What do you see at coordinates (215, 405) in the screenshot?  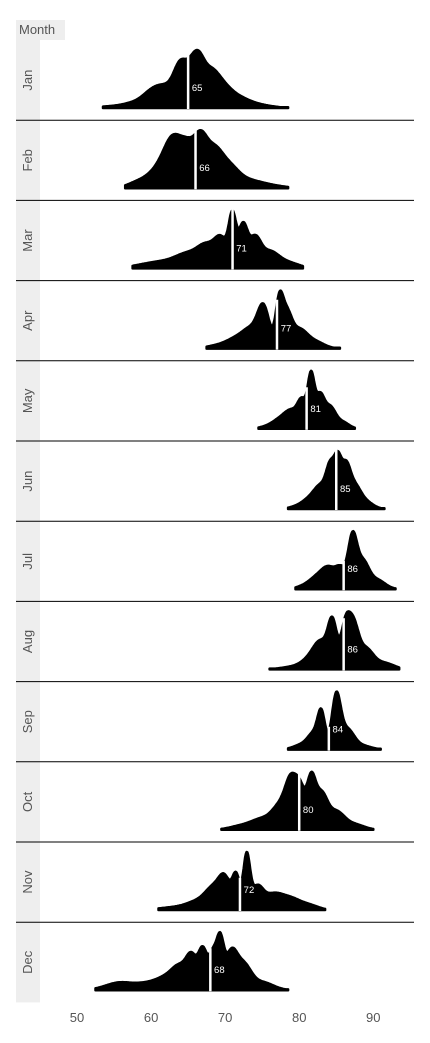 I see `ridge-may: May 81` at bounding box center [215, 405].